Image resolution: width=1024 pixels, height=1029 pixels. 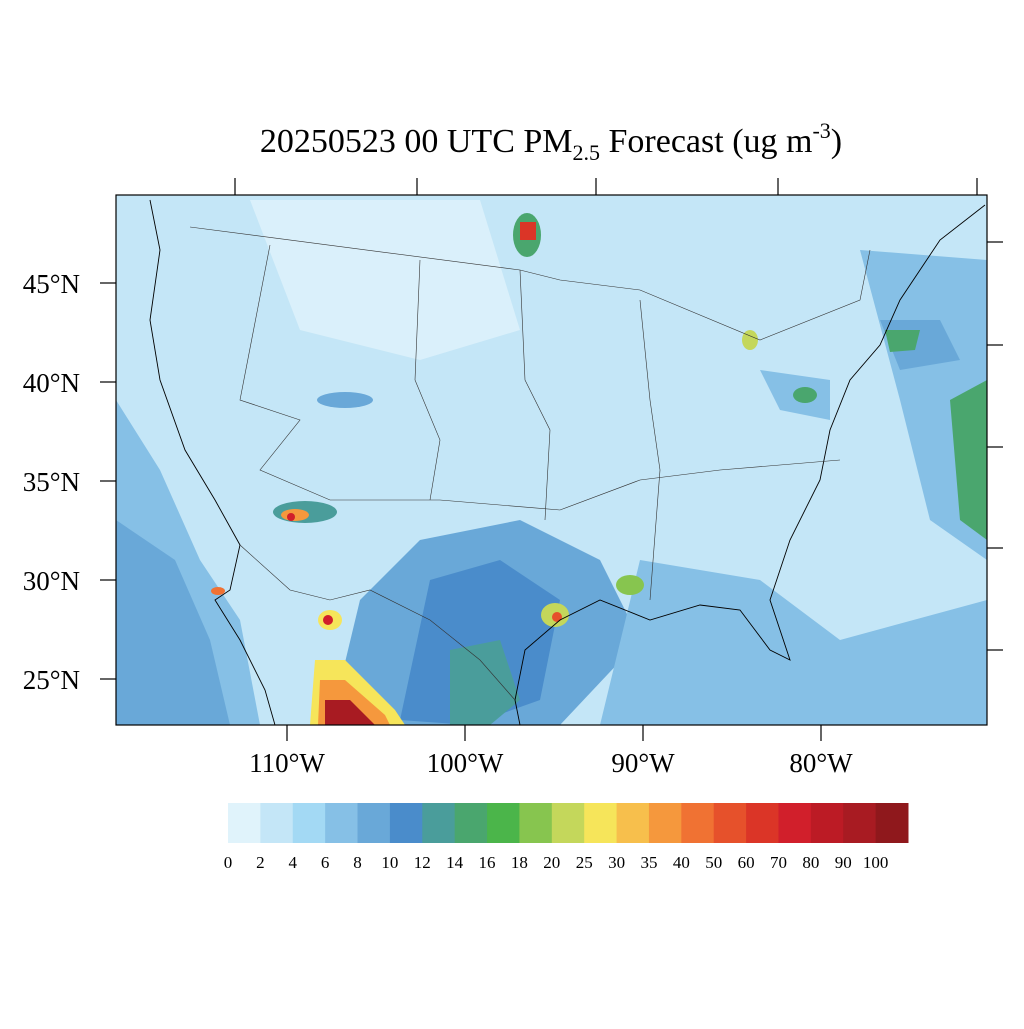 I want to click on colorbar-label: 20, so click(x=551, y=862).